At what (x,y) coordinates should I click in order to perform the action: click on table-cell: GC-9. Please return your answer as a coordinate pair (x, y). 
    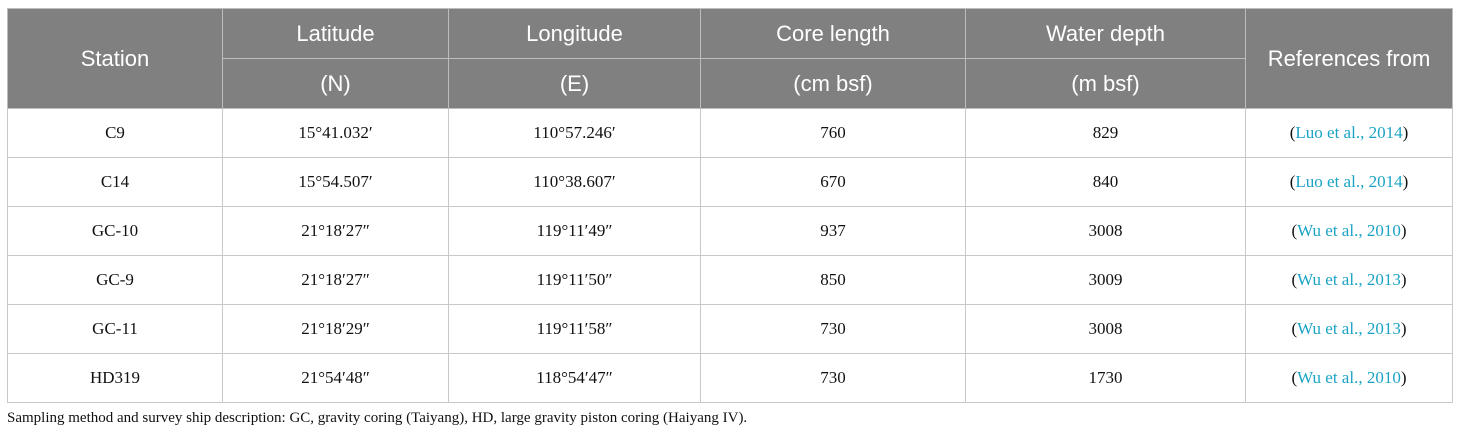
    Looking at the image, I should click on (115, 280).